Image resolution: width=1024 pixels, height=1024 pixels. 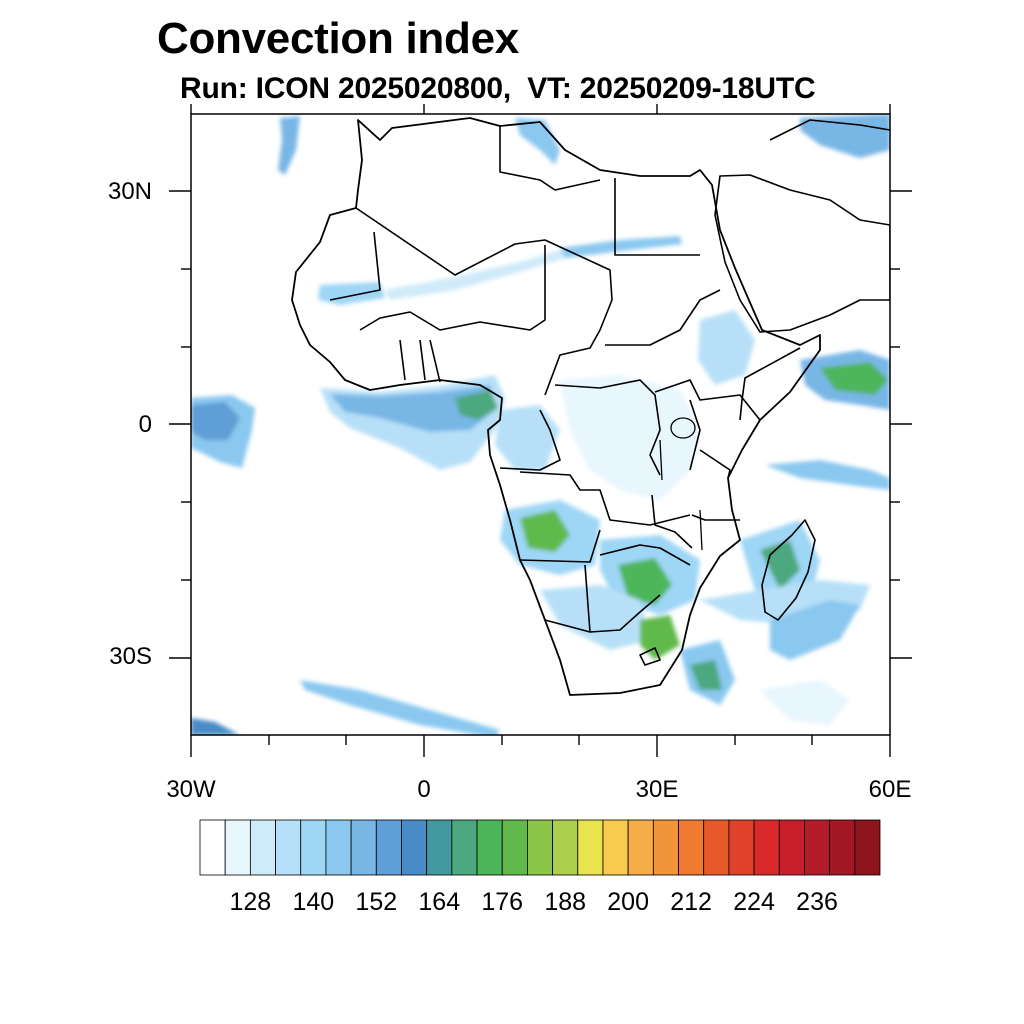 What do you see at coordinates (681, 484) in the screenshot?
I see `lakes` at bounding box center [681, 484].